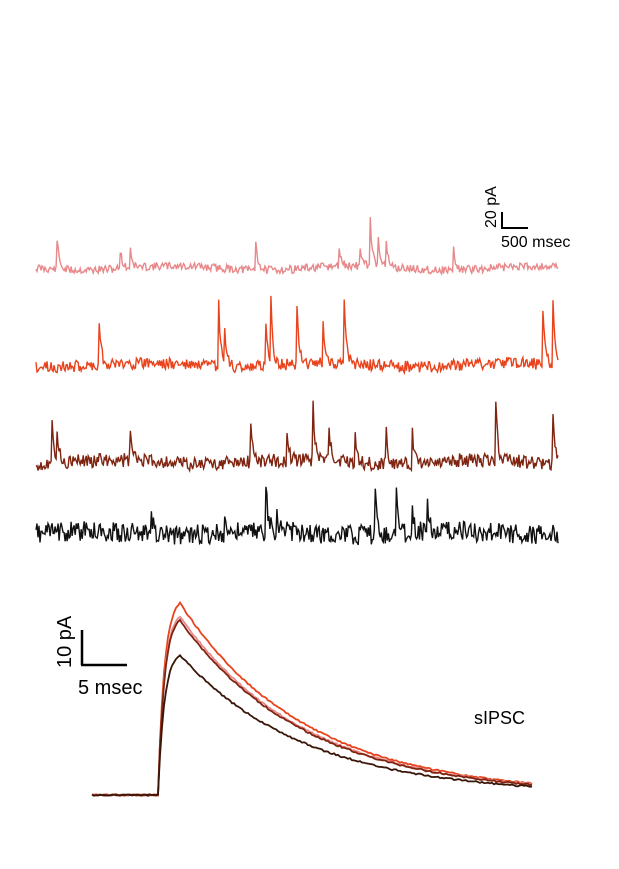 This screenshot has height=869, width=619. Describe the element at coordinates (297, 246) in the screenshot. I see `trace-pink` at that location.